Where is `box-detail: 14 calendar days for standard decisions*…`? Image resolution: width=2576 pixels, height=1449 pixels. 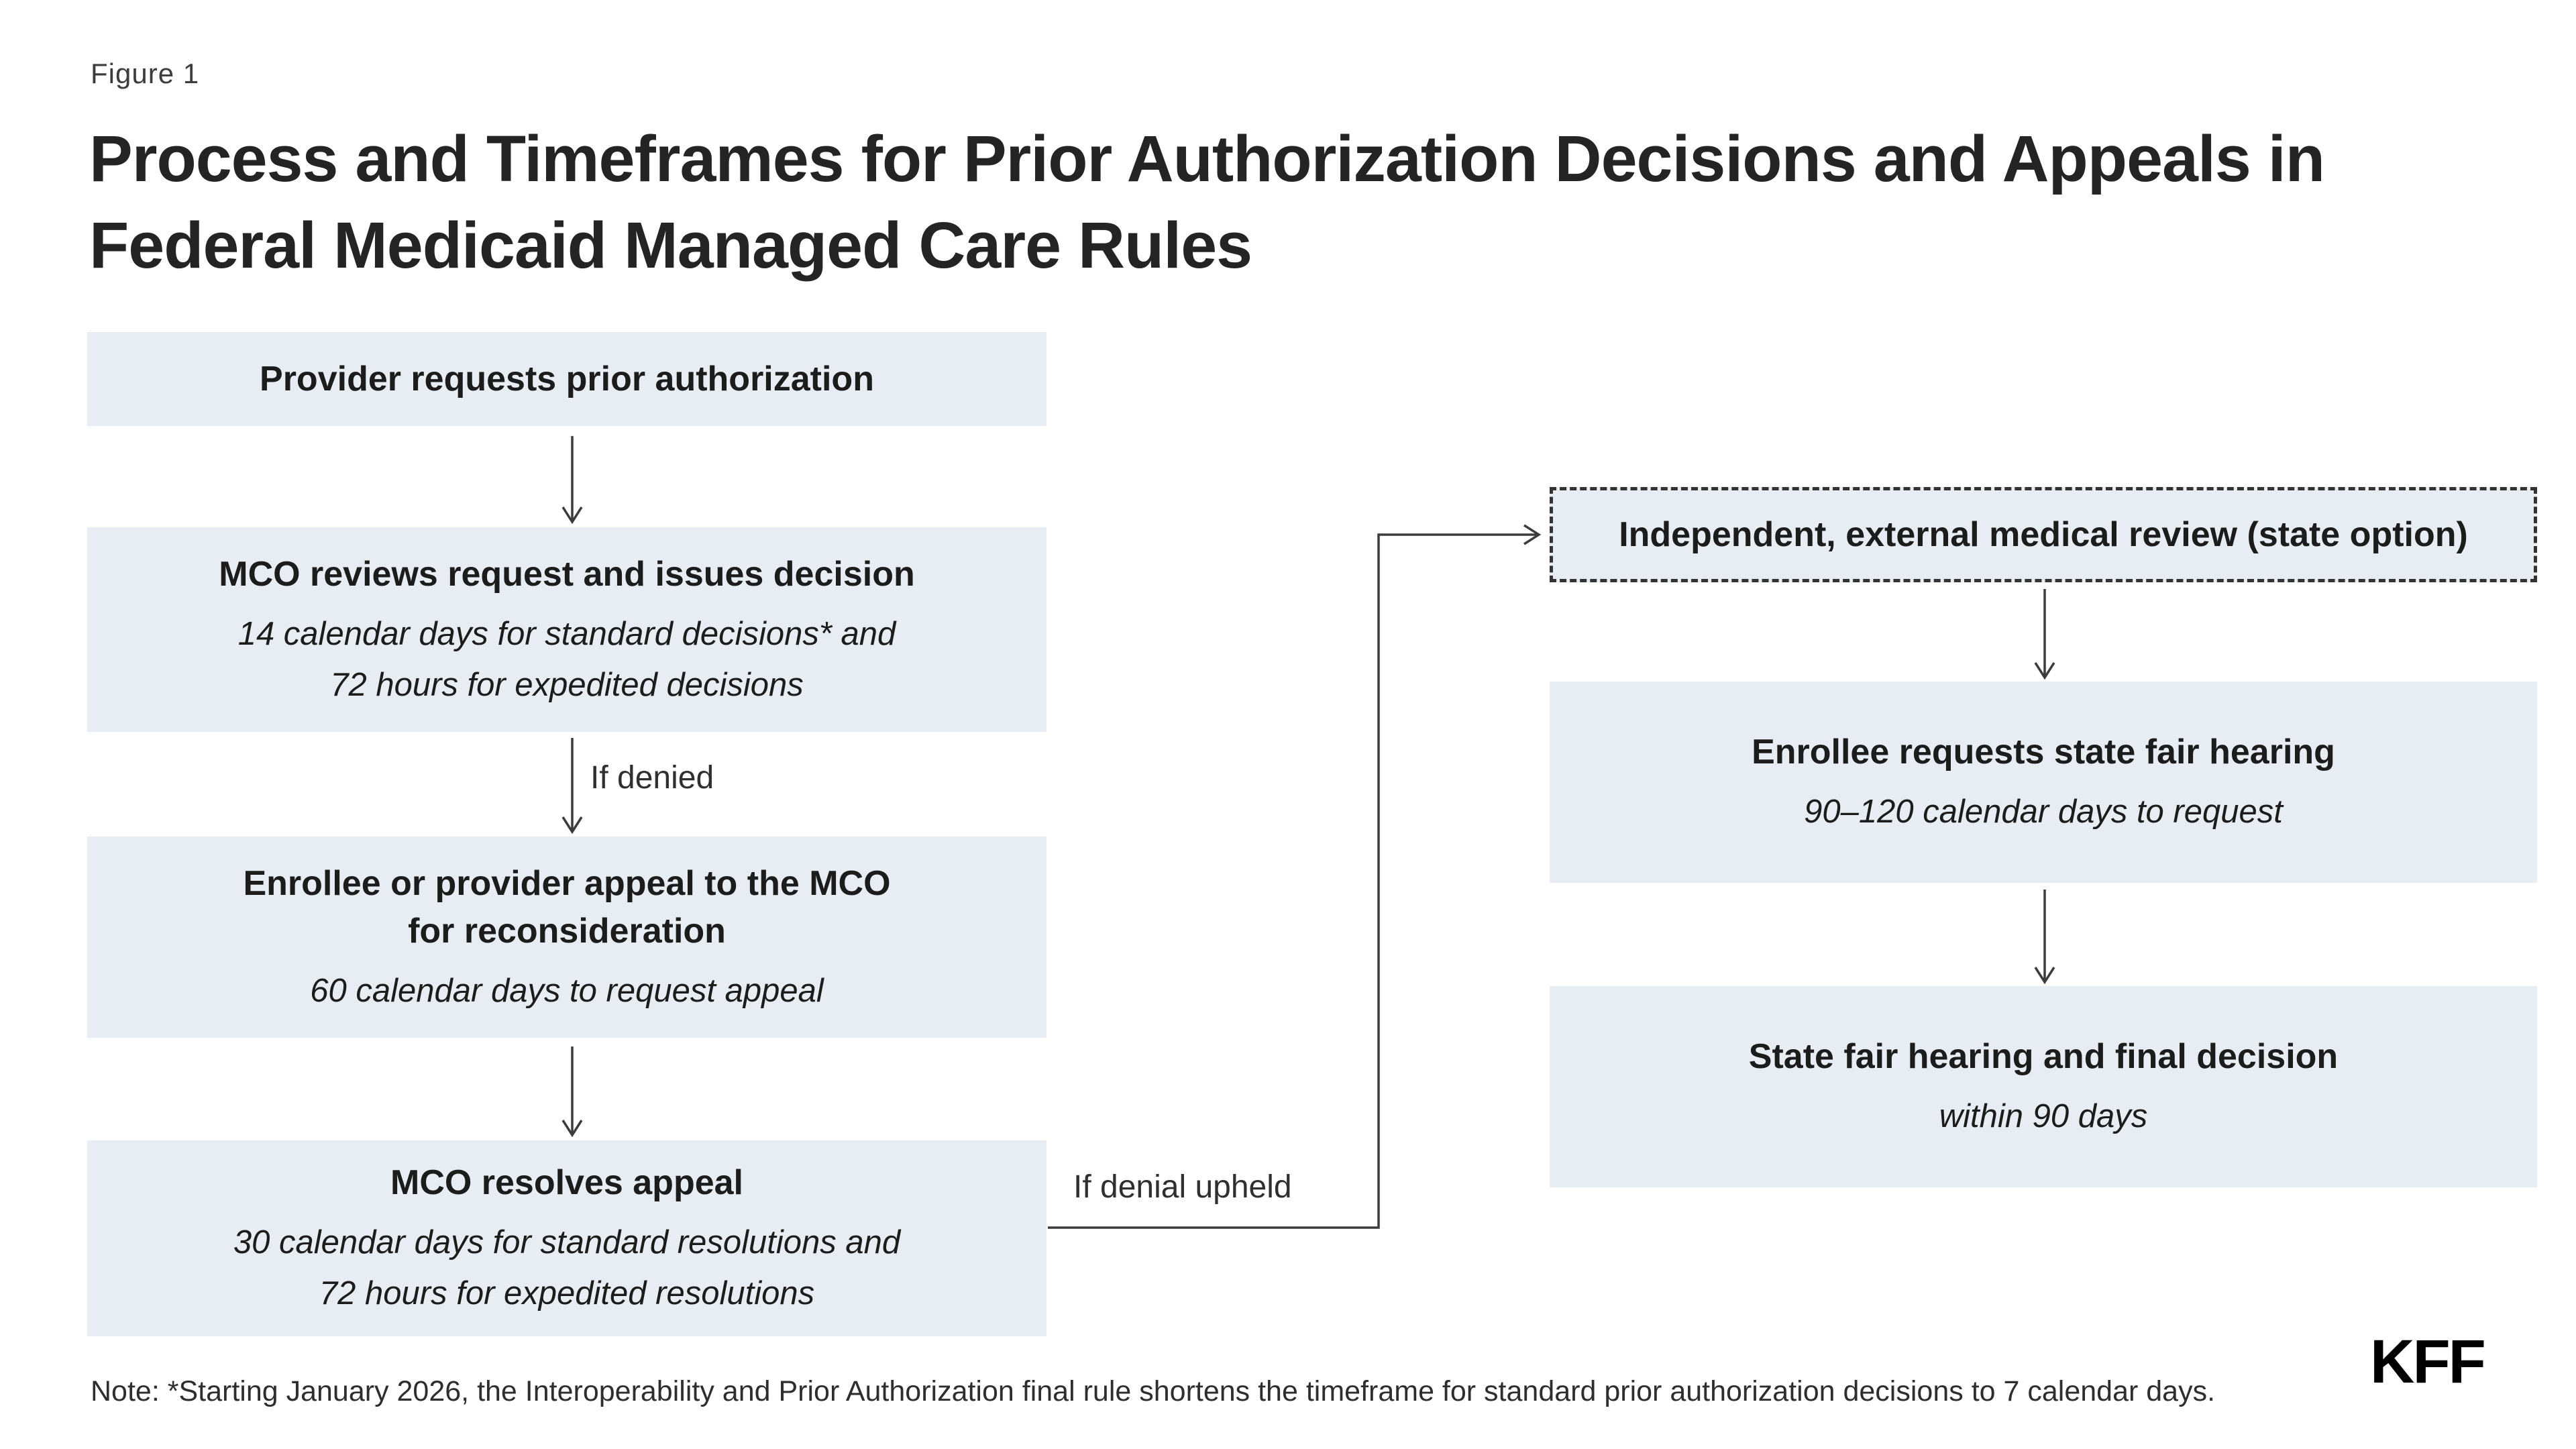 box-detail: 14 calendar days for standard decisions*… is located at coordinates (566, 633).